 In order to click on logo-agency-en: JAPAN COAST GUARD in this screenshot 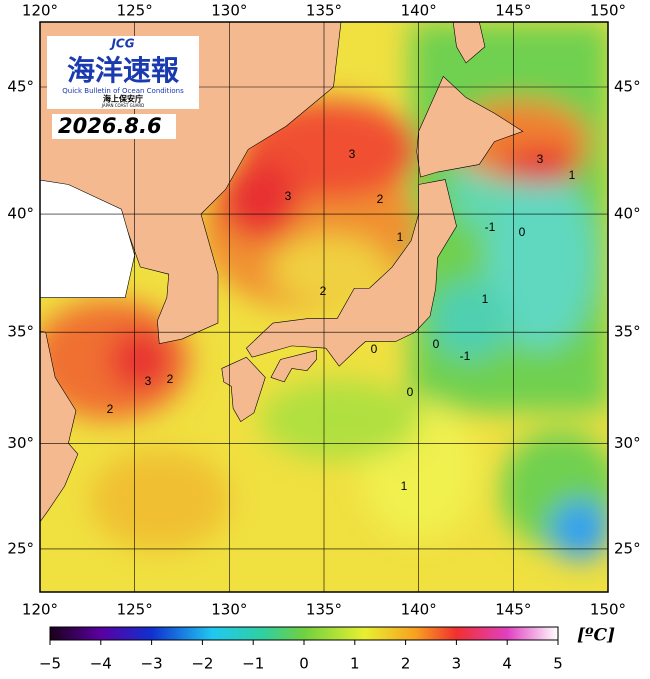, I will do `click(123, 105)`.